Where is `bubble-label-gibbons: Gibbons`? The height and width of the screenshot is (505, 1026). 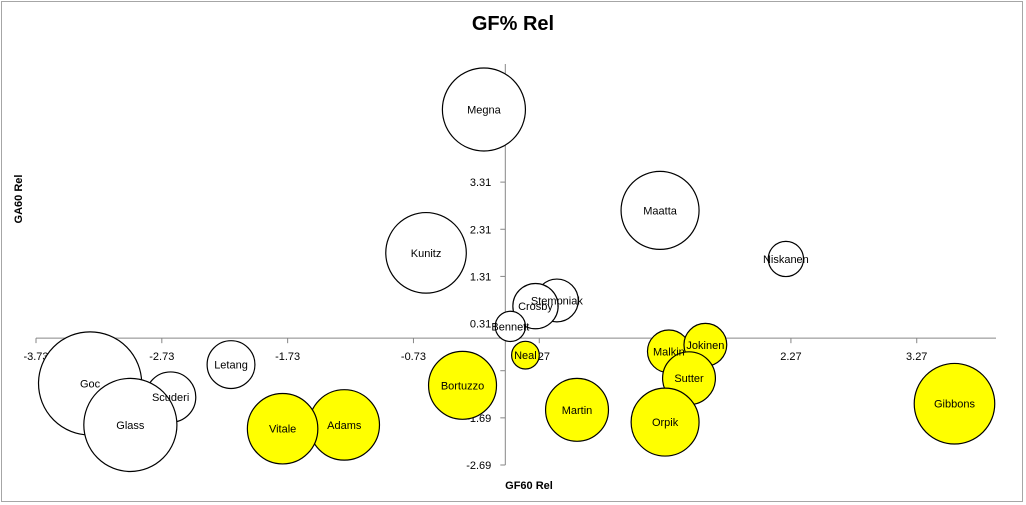
bubble-label-gibbons: Gibbons is located at coordinates (954, 405).